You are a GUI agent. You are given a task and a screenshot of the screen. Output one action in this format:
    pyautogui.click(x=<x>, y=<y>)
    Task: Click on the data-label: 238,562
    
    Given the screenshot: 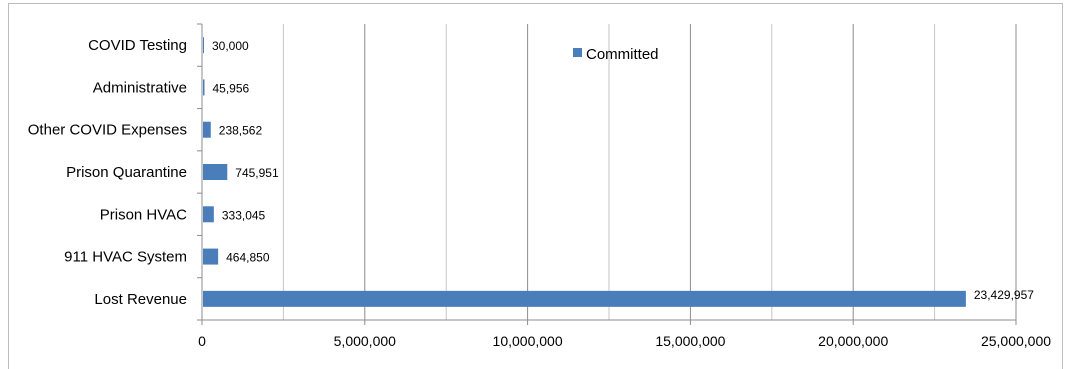 What is the action you would take?
    pyautogui.click(x=241, y=131)
    